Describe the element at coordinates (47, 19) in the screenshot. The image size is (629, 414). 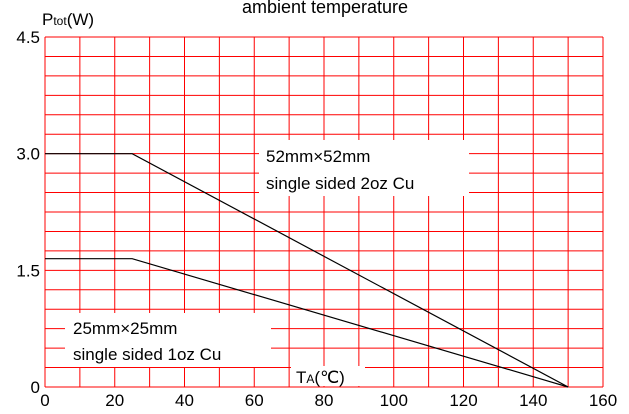
I see `y-axis-label-main: P` at that location.